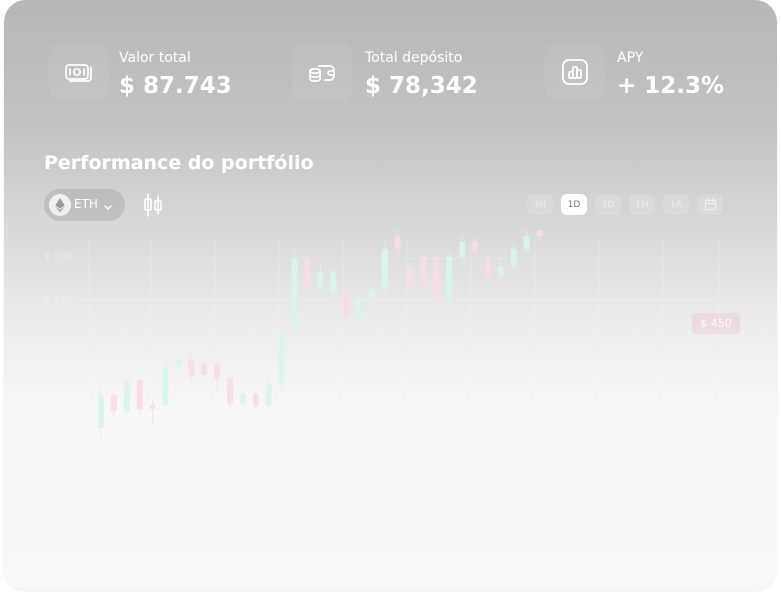 This screenshot has width=781, height=596. What do you see at coordinates (153, 205) in the screenshot?
I see `candlestick-toggle-icon` at bounding box center [153, 205].